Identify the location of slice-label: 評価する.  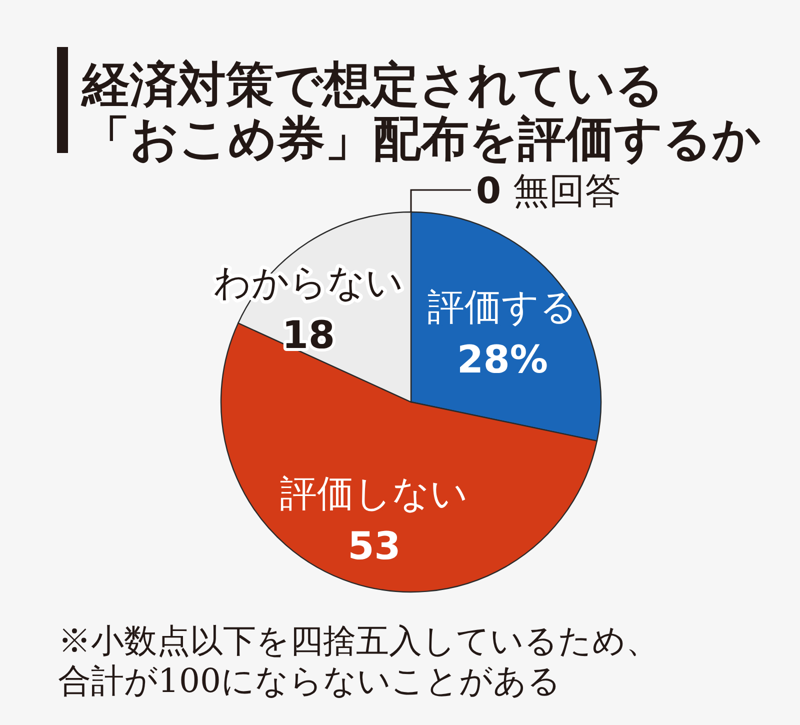
(502, 307).